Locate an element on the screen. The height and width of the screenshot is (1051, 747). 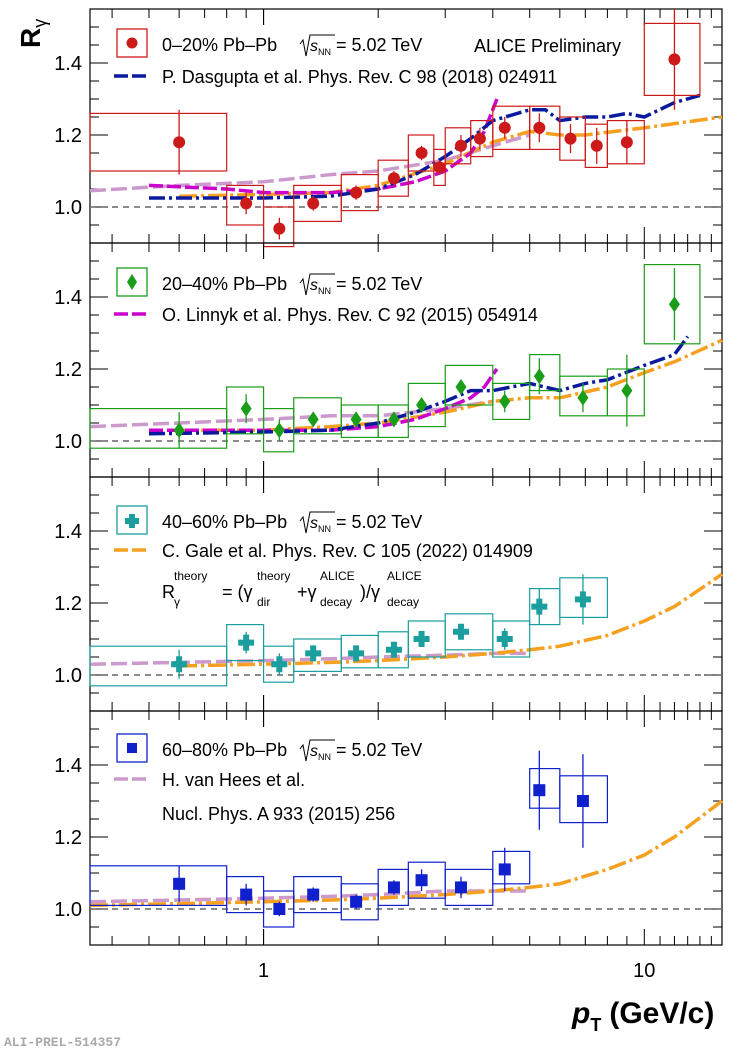
x-axis-label-unit: (GeV/c) is located at coordinates (661, 1013).